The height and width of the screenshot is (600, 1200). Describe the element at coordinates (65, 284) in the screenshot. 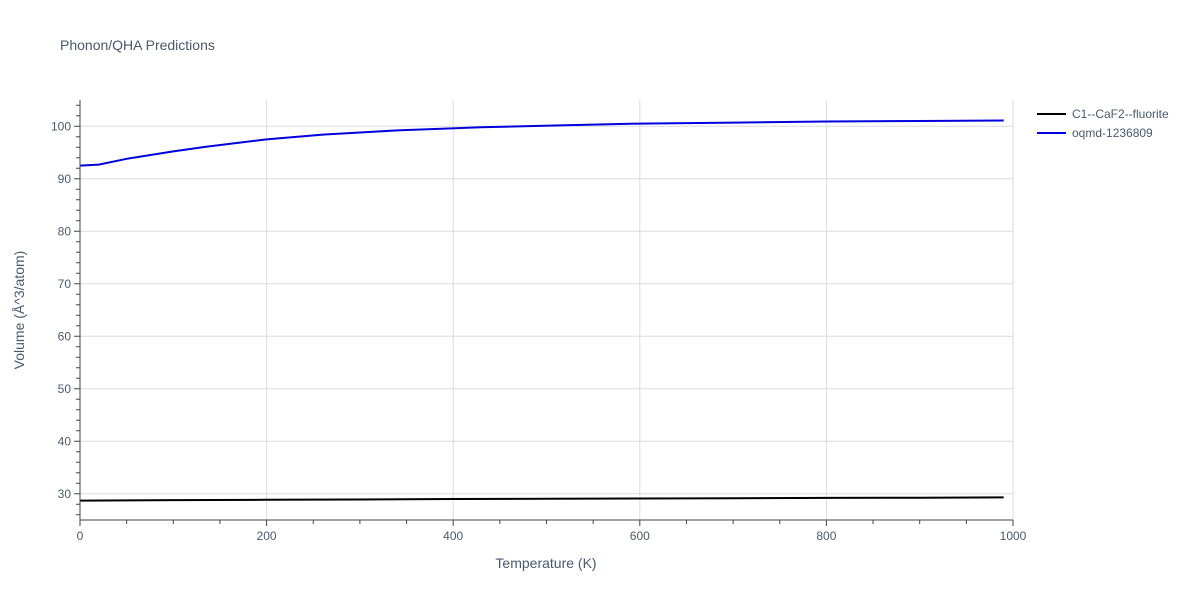

I see `y-tick-label: 70` at that location.